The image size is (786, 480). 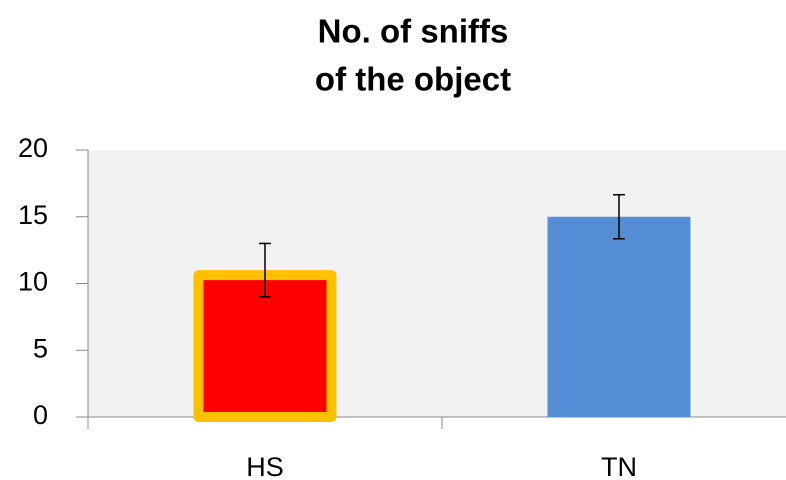 What do you see at coordinates (413, 31) in the screenshot?
I see `chart-title: No. of sniffs` at bounding box center [413, 31].